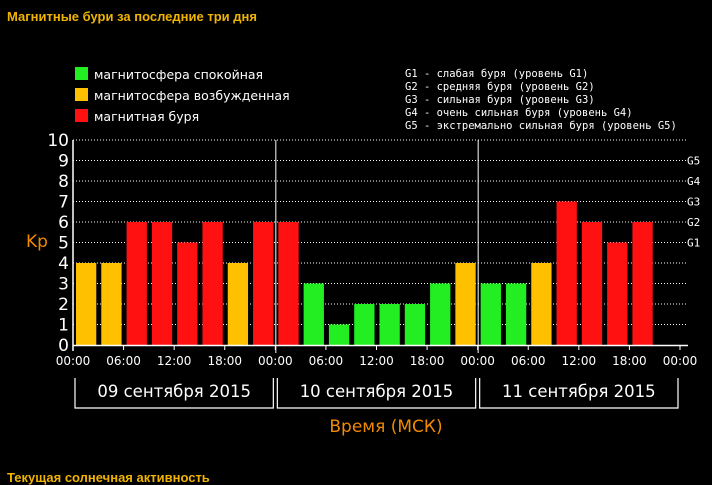 The image size is (712, 485). What do you see at coordinates (63, 182) in the screenshot?
I see `y-tick-label: 8` at bounding box center [63, 182].